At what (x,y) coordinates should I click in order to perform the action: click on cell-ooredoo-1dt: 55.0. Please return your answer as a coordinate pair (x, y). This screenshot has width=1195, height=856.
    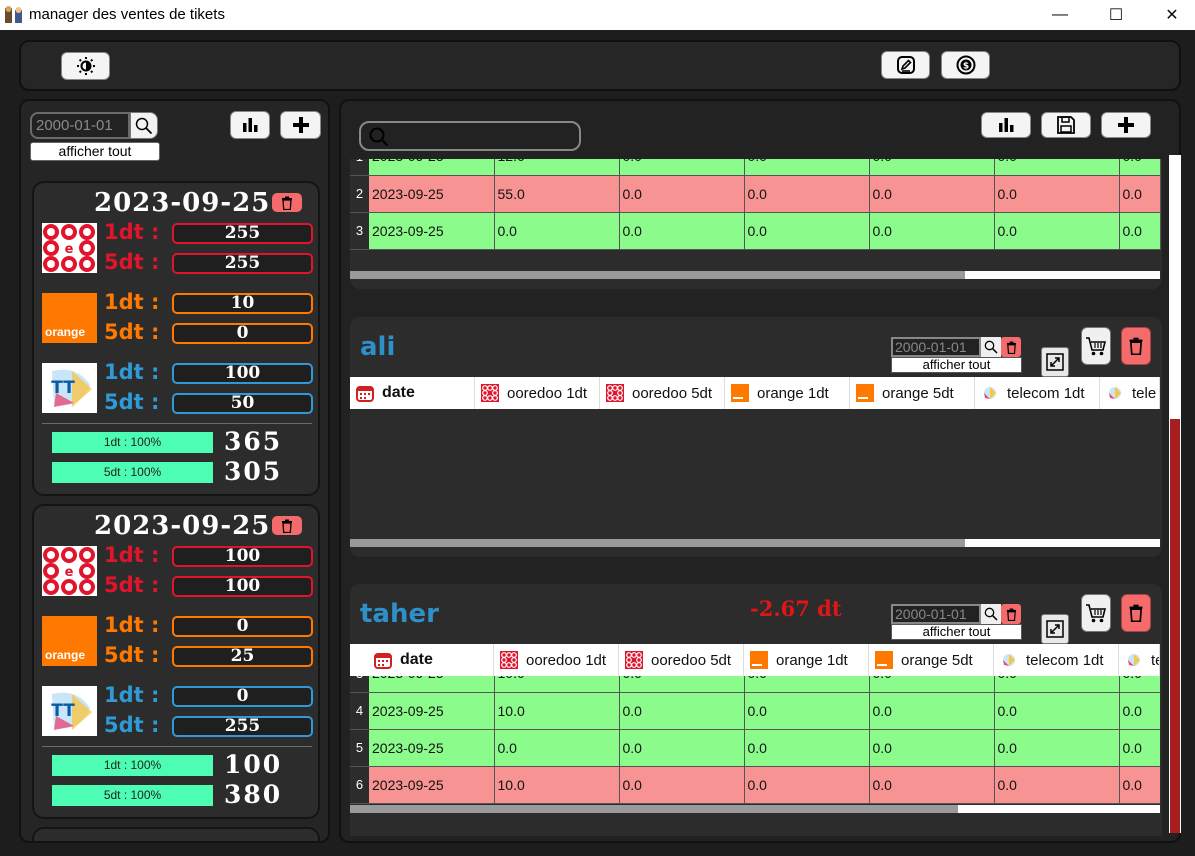
    Looking at the image, I should click on (557, 194).